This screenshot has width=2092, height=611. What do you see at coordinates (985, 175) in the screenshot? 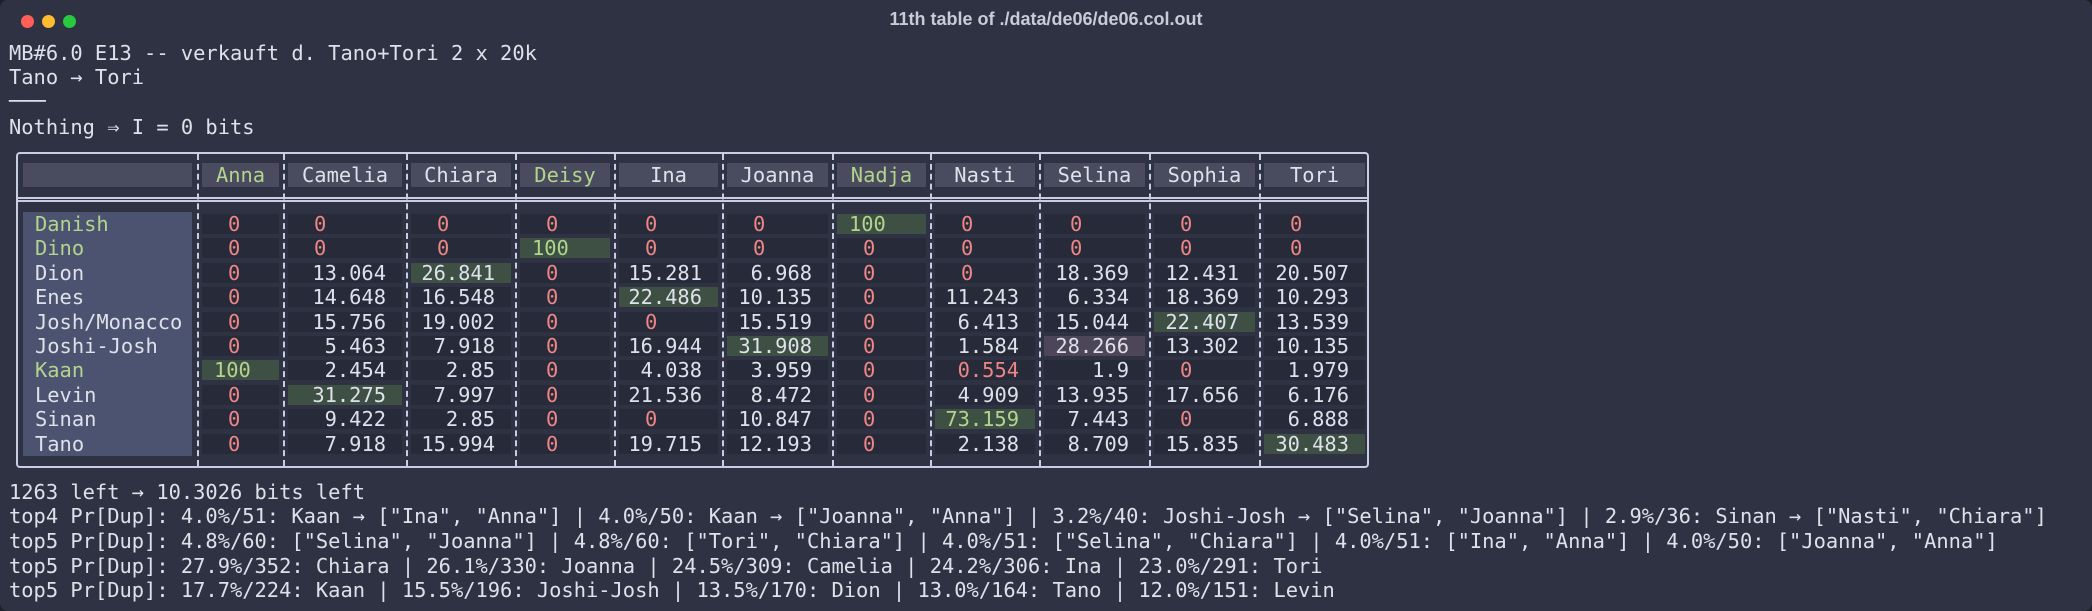
I see `column-header: Nasti` at bounding box center [985, 175].